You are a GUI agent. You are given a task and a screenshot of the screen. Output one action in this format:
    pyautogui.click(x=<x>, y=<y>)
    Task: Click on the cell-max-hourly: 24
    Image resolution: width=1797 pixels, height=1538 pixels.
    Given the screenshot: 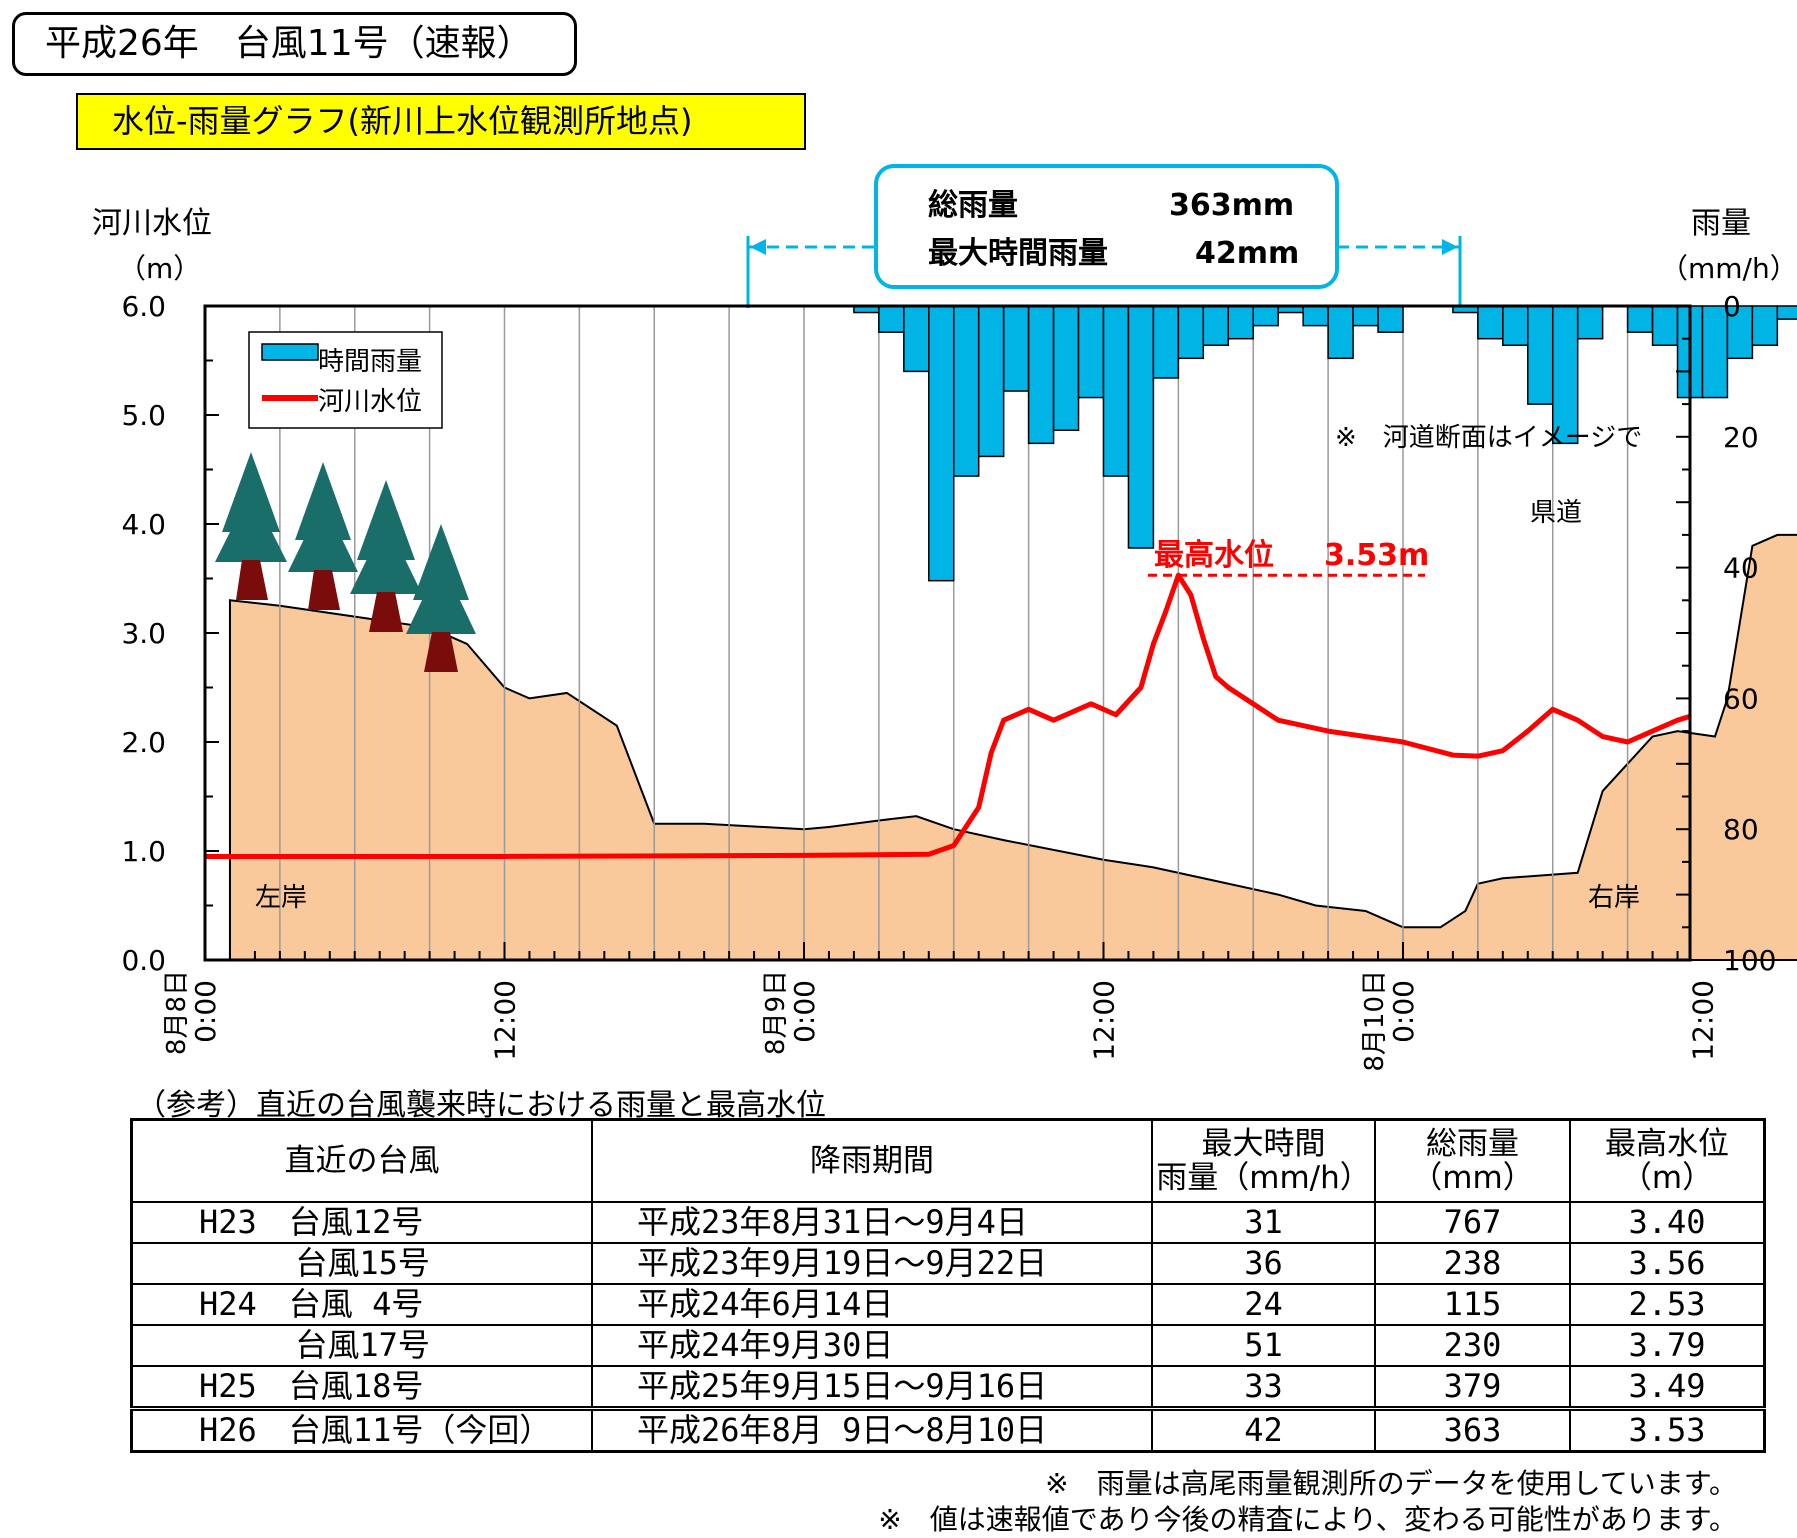 What is the action you would take?
    pyautogui.click(x=1263, y=1304)
    